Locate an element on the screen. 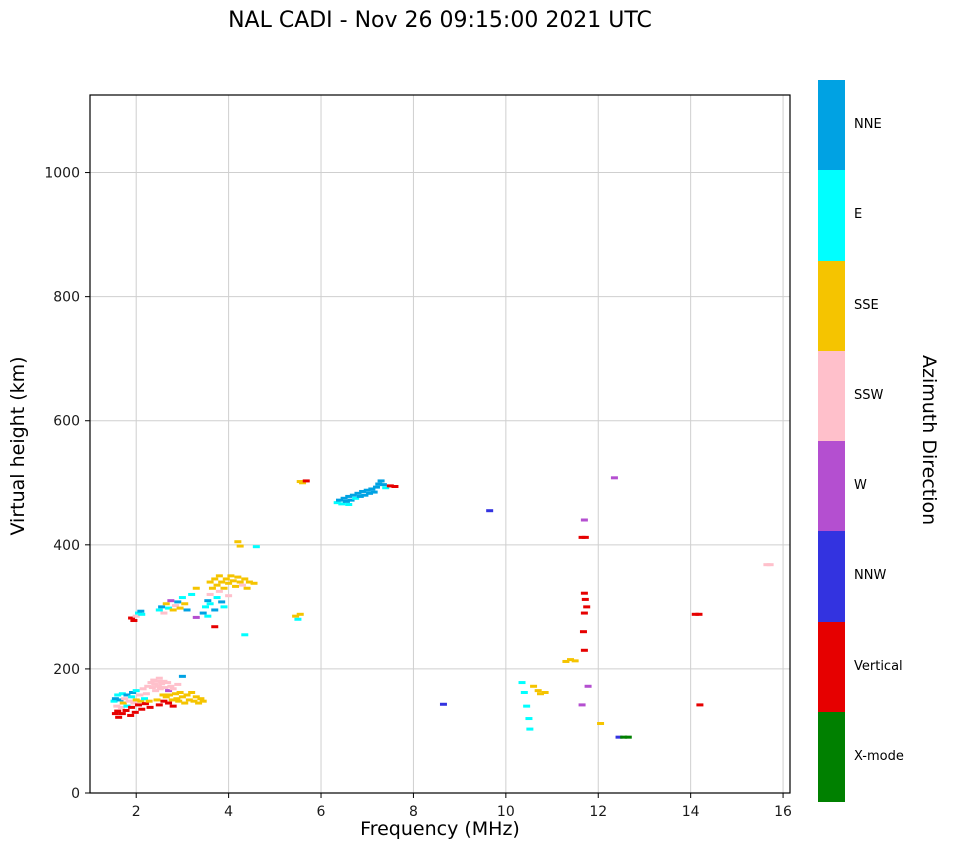  x-tick-label: 4 is located at coordinates (228, 812).